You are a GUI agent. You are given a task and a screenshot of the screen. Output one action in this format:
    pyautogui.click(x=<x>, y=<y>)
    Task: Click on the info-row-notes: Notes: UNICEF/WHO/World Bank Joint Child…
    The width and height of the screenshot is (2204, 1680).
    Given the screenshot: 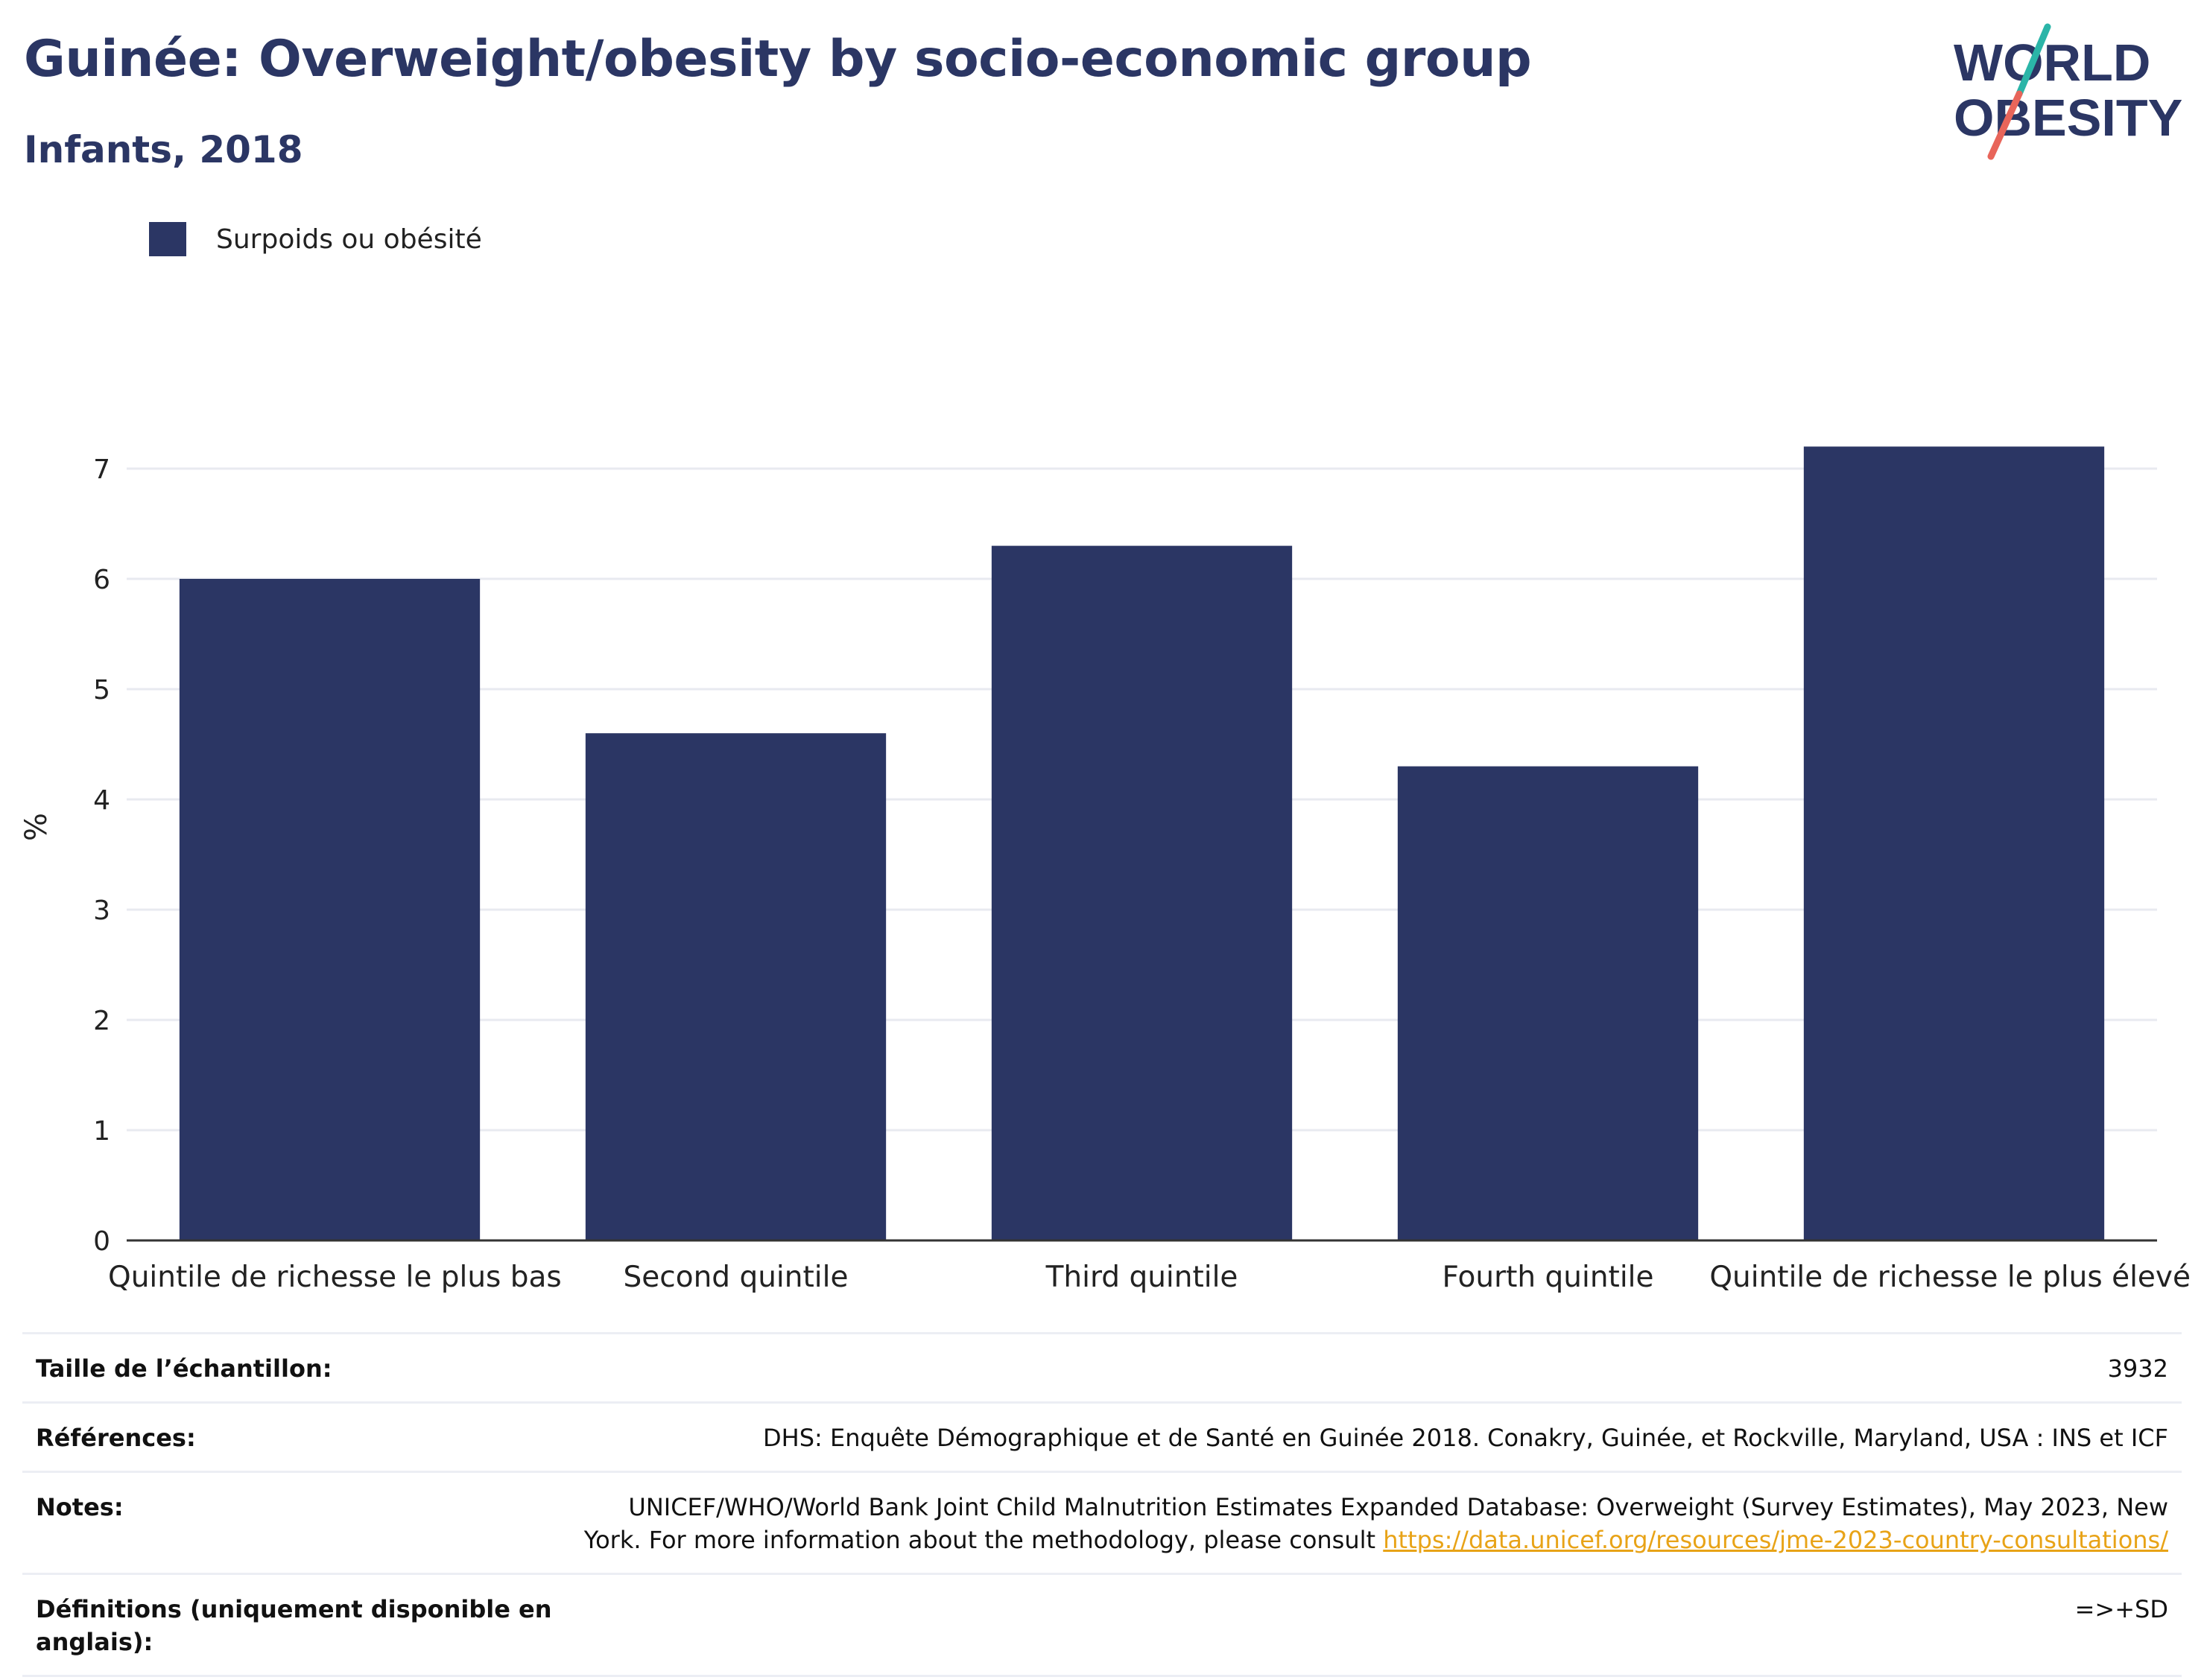 What is the action you would take?
    pyautogui.click(x=1102, y=1522)
    